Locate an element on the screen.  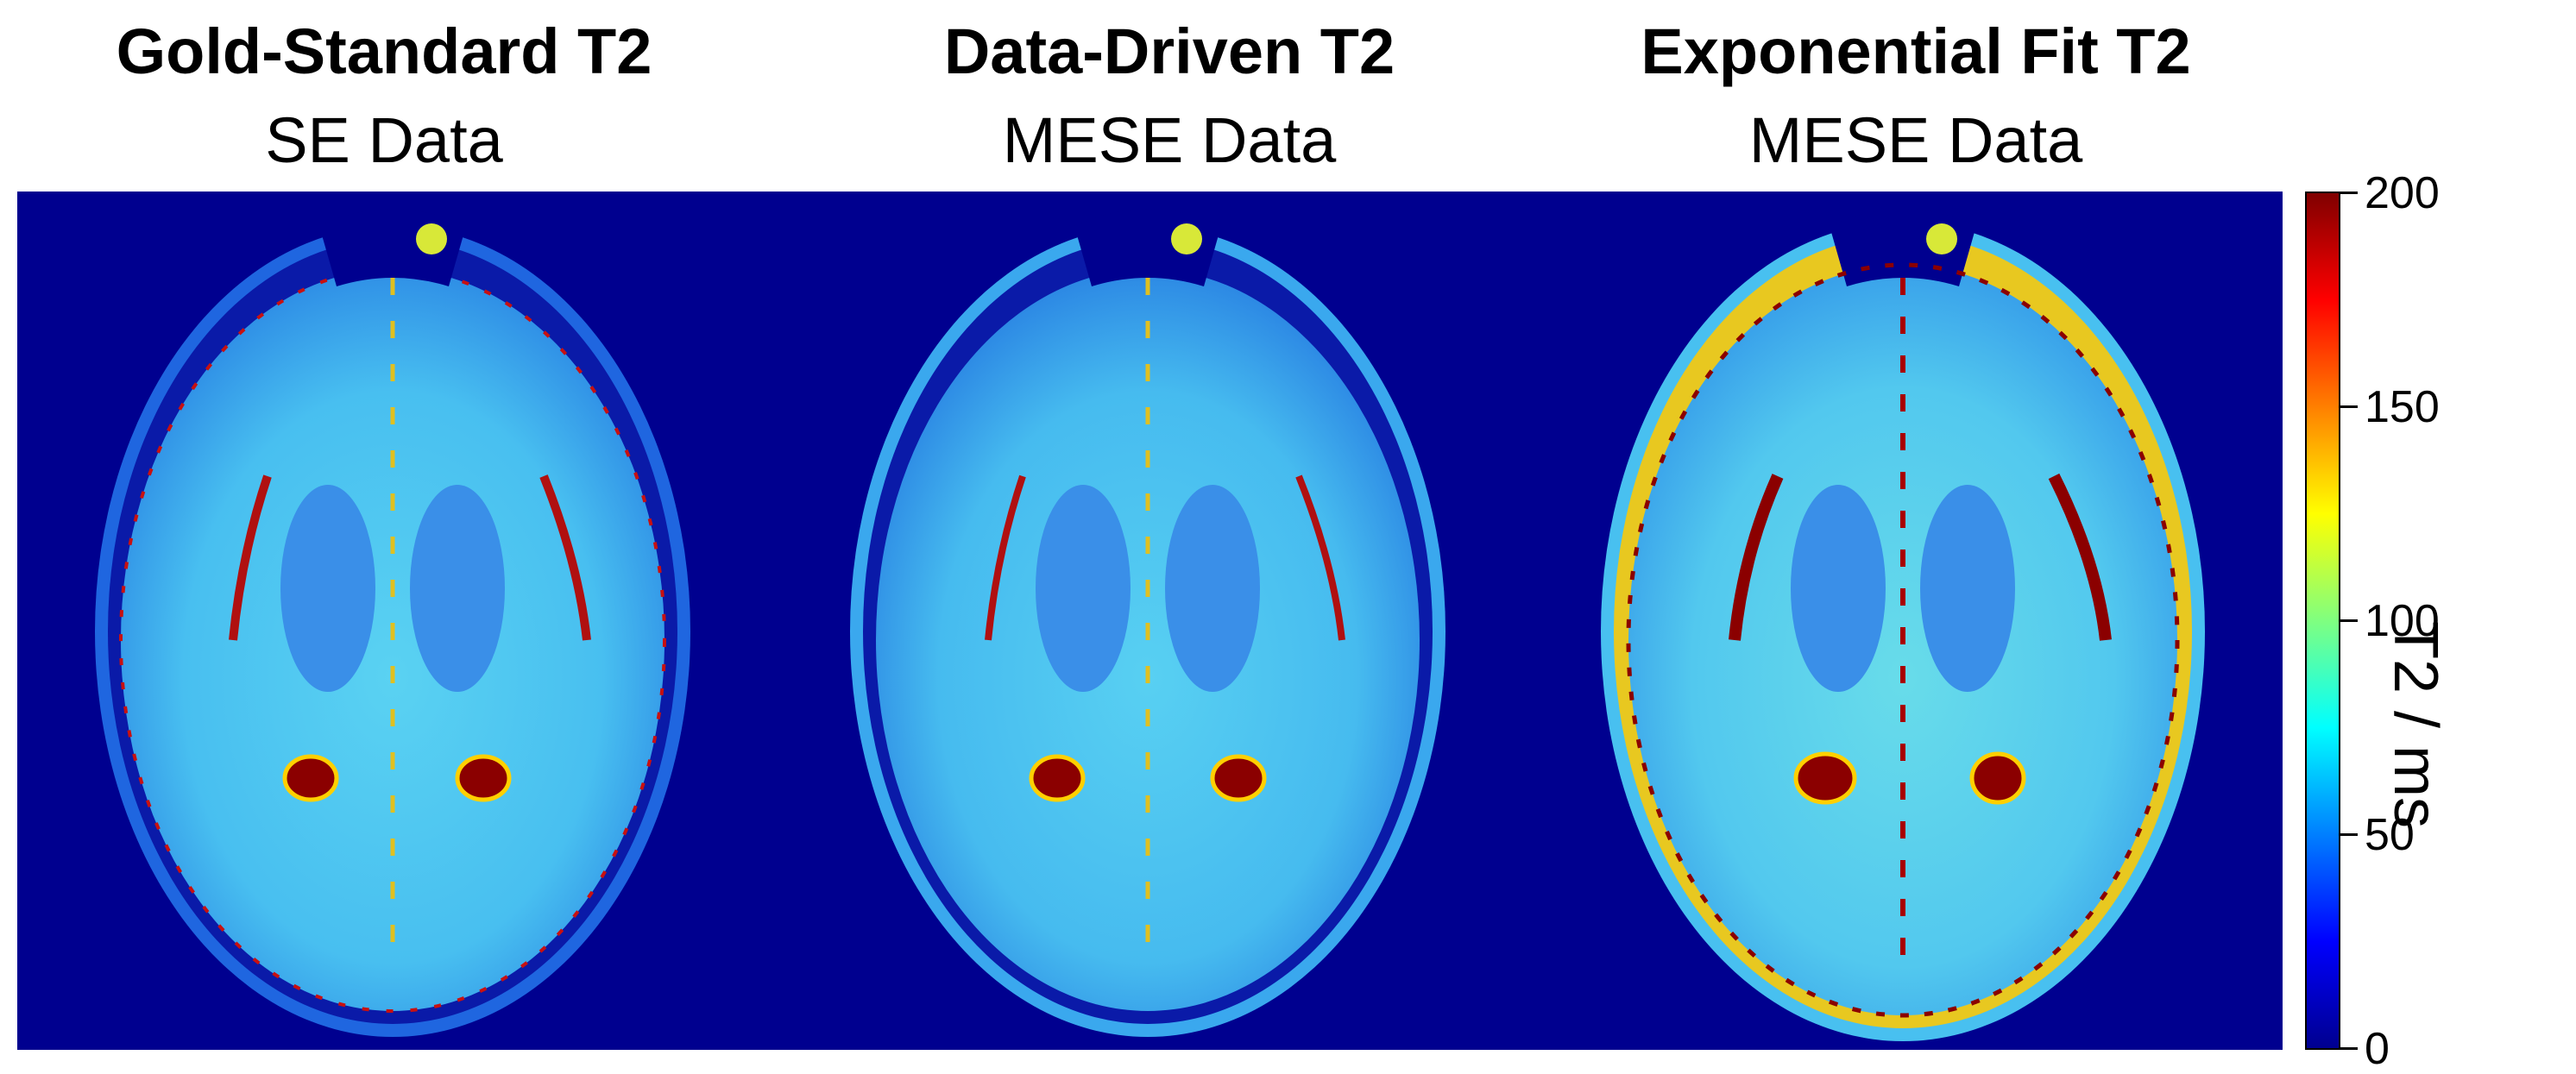
colorbar-tick-label: 150 is located at coordinates (2402, 407).